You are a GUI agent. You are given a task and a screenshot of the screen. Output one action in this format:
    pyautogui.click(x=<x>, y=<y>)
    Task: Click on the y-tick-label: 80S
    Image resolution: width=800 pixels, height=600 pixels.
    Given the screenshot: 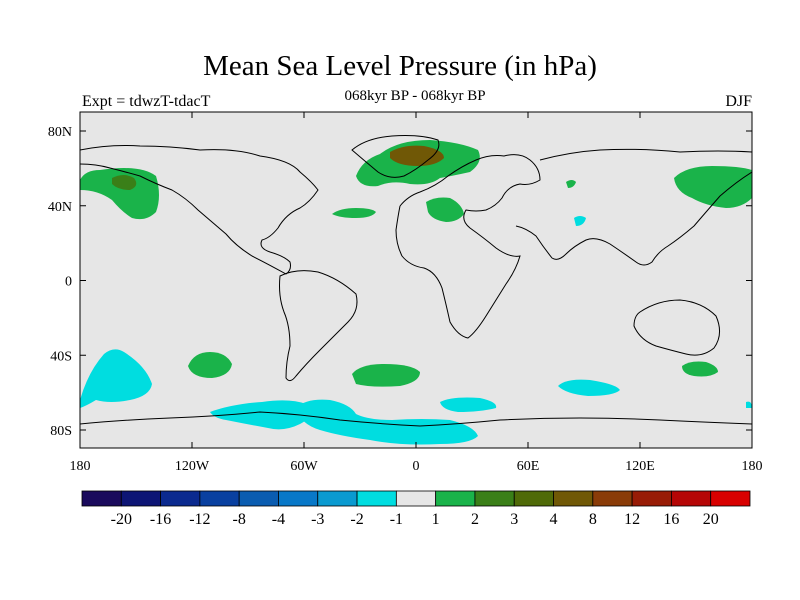 What is the action you would take?
    pyautogui.click(x=61, y=431)
    